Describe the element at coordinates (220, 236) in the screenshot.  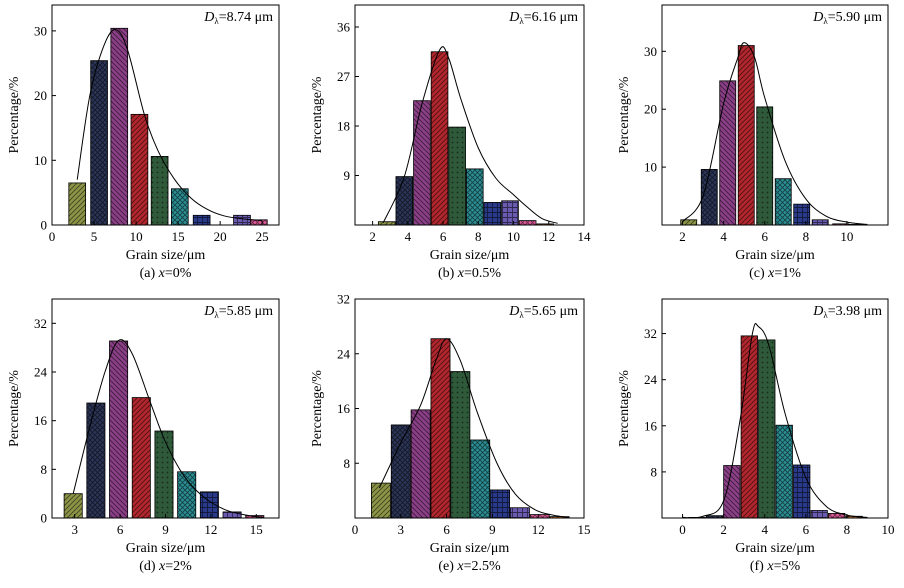
I see `x-tick-label: 20` at that location.